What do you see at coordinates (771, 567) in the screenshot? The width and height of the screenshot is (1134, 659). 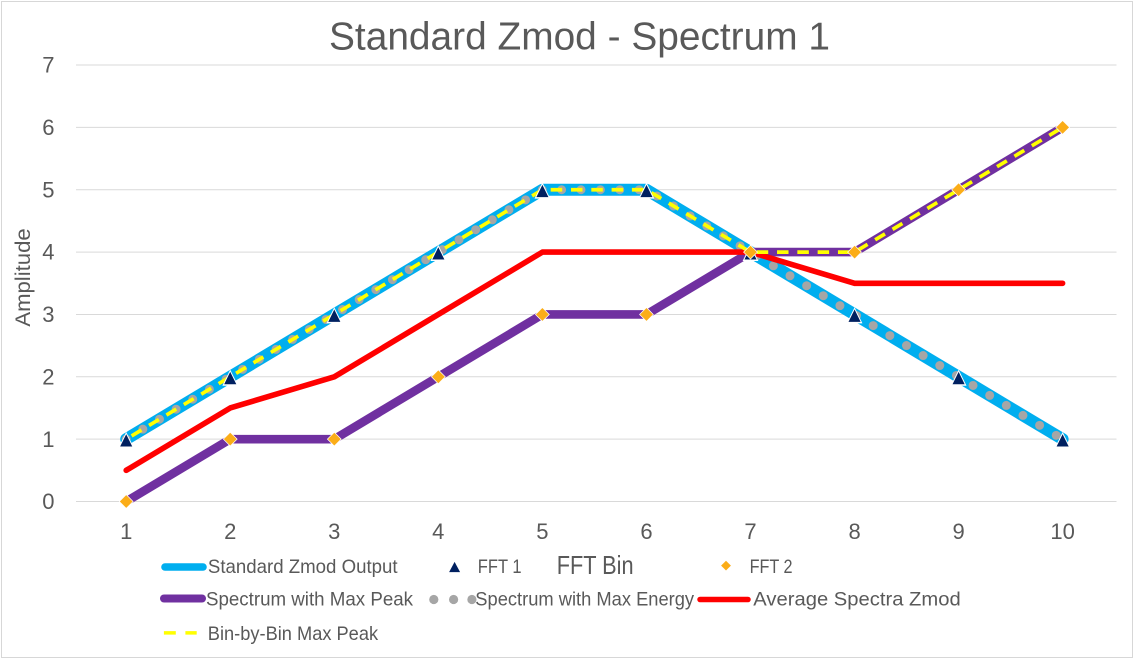 I see `svg-text: FFT 2` at bounding box center [771, 567].